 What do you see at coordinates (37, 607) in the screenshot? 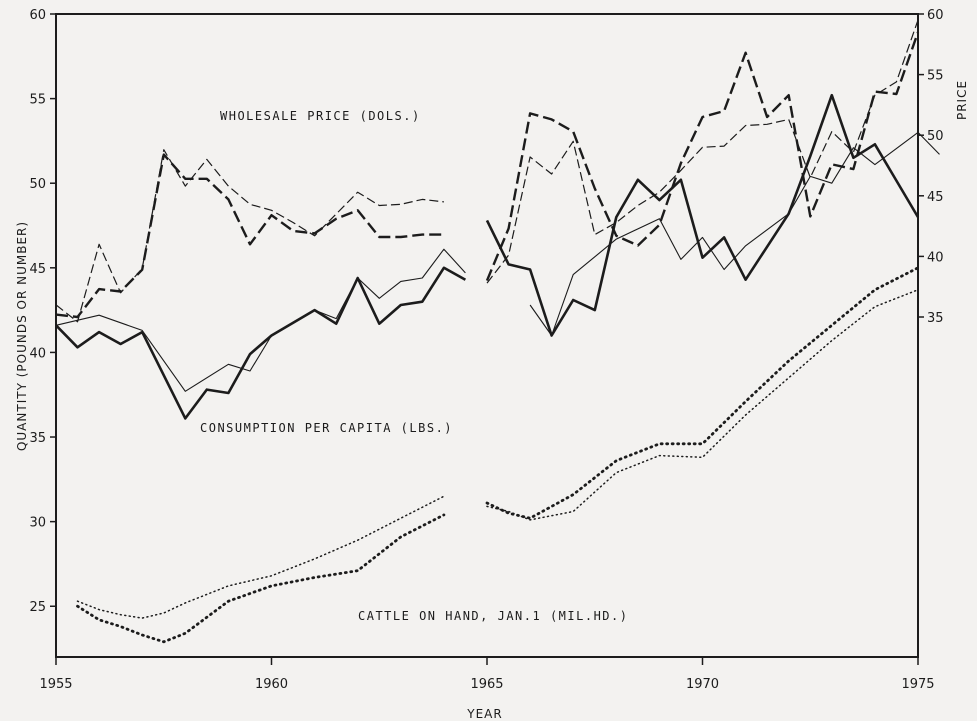
I see `y-left-tick-label: 25` at bounding box center [37, 607].